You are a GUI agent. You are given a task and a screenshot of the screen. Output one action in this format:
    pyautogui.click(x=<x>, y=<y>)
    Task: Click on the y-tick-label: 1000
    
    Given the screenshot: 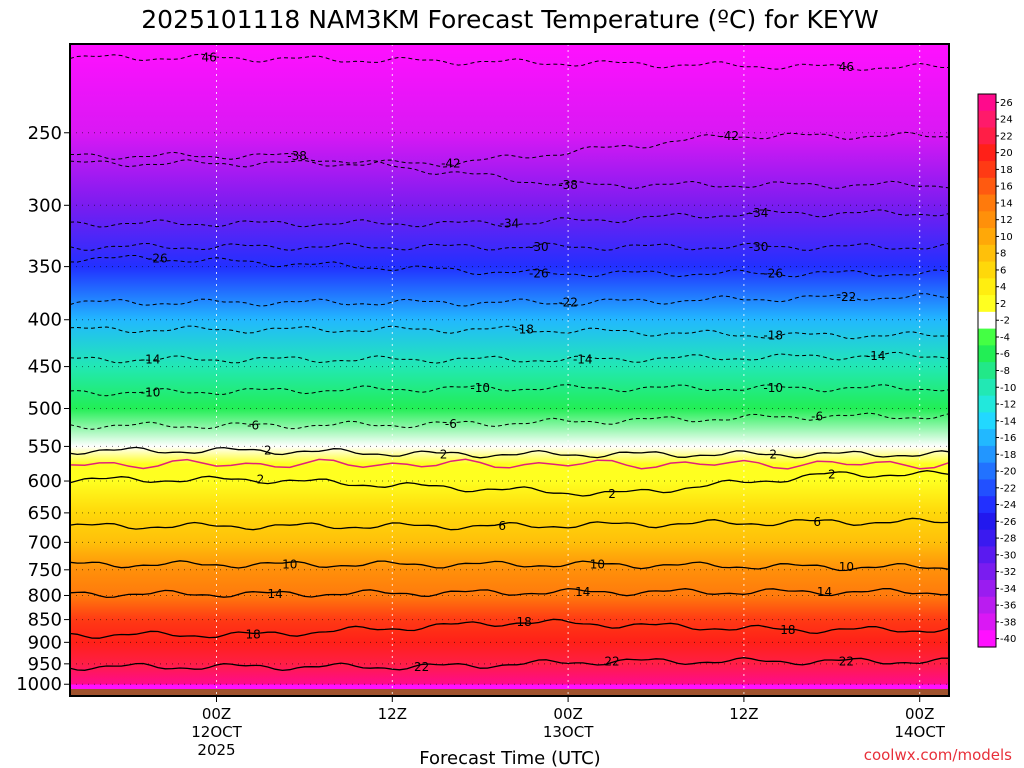 What is the action you would take?
    pyautogui.click(x=39, y=684)
    